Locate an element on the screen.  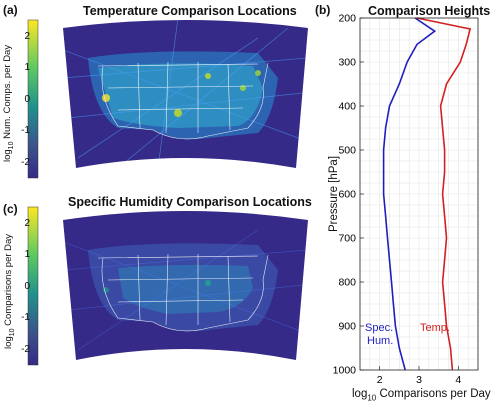
flight-tracks is located at coordinates (185, 290).